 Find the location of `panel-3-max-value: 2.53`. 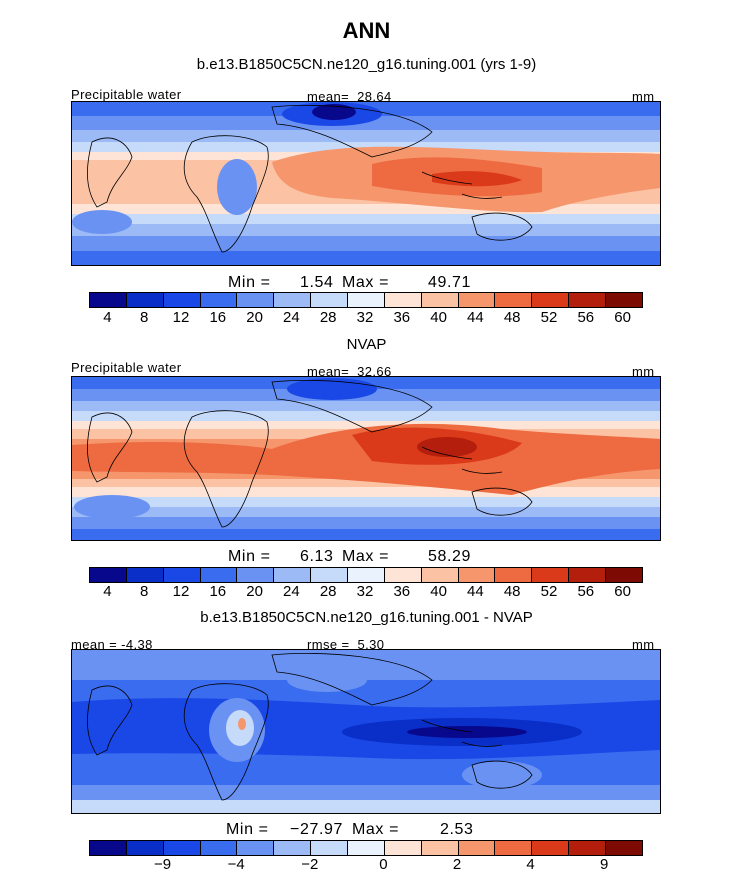

panel-3-max-value: 2.53 is located at coordinates (457, 829).